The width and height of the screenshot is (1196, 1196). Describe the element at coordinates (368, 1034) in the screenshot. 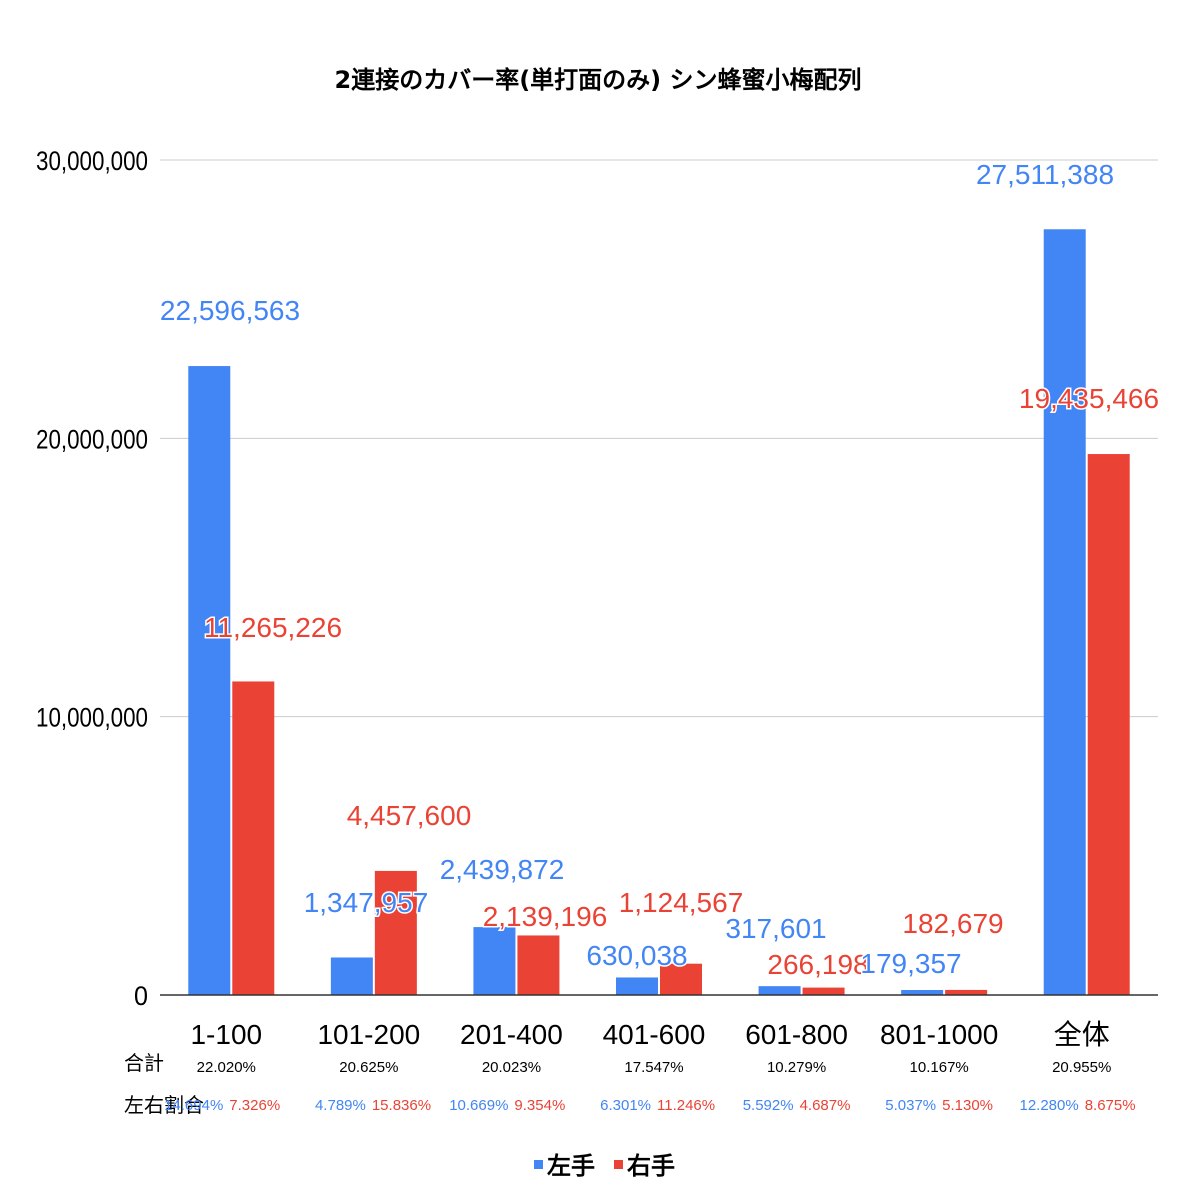

I see `x-tick-label: 101-200` at that location.